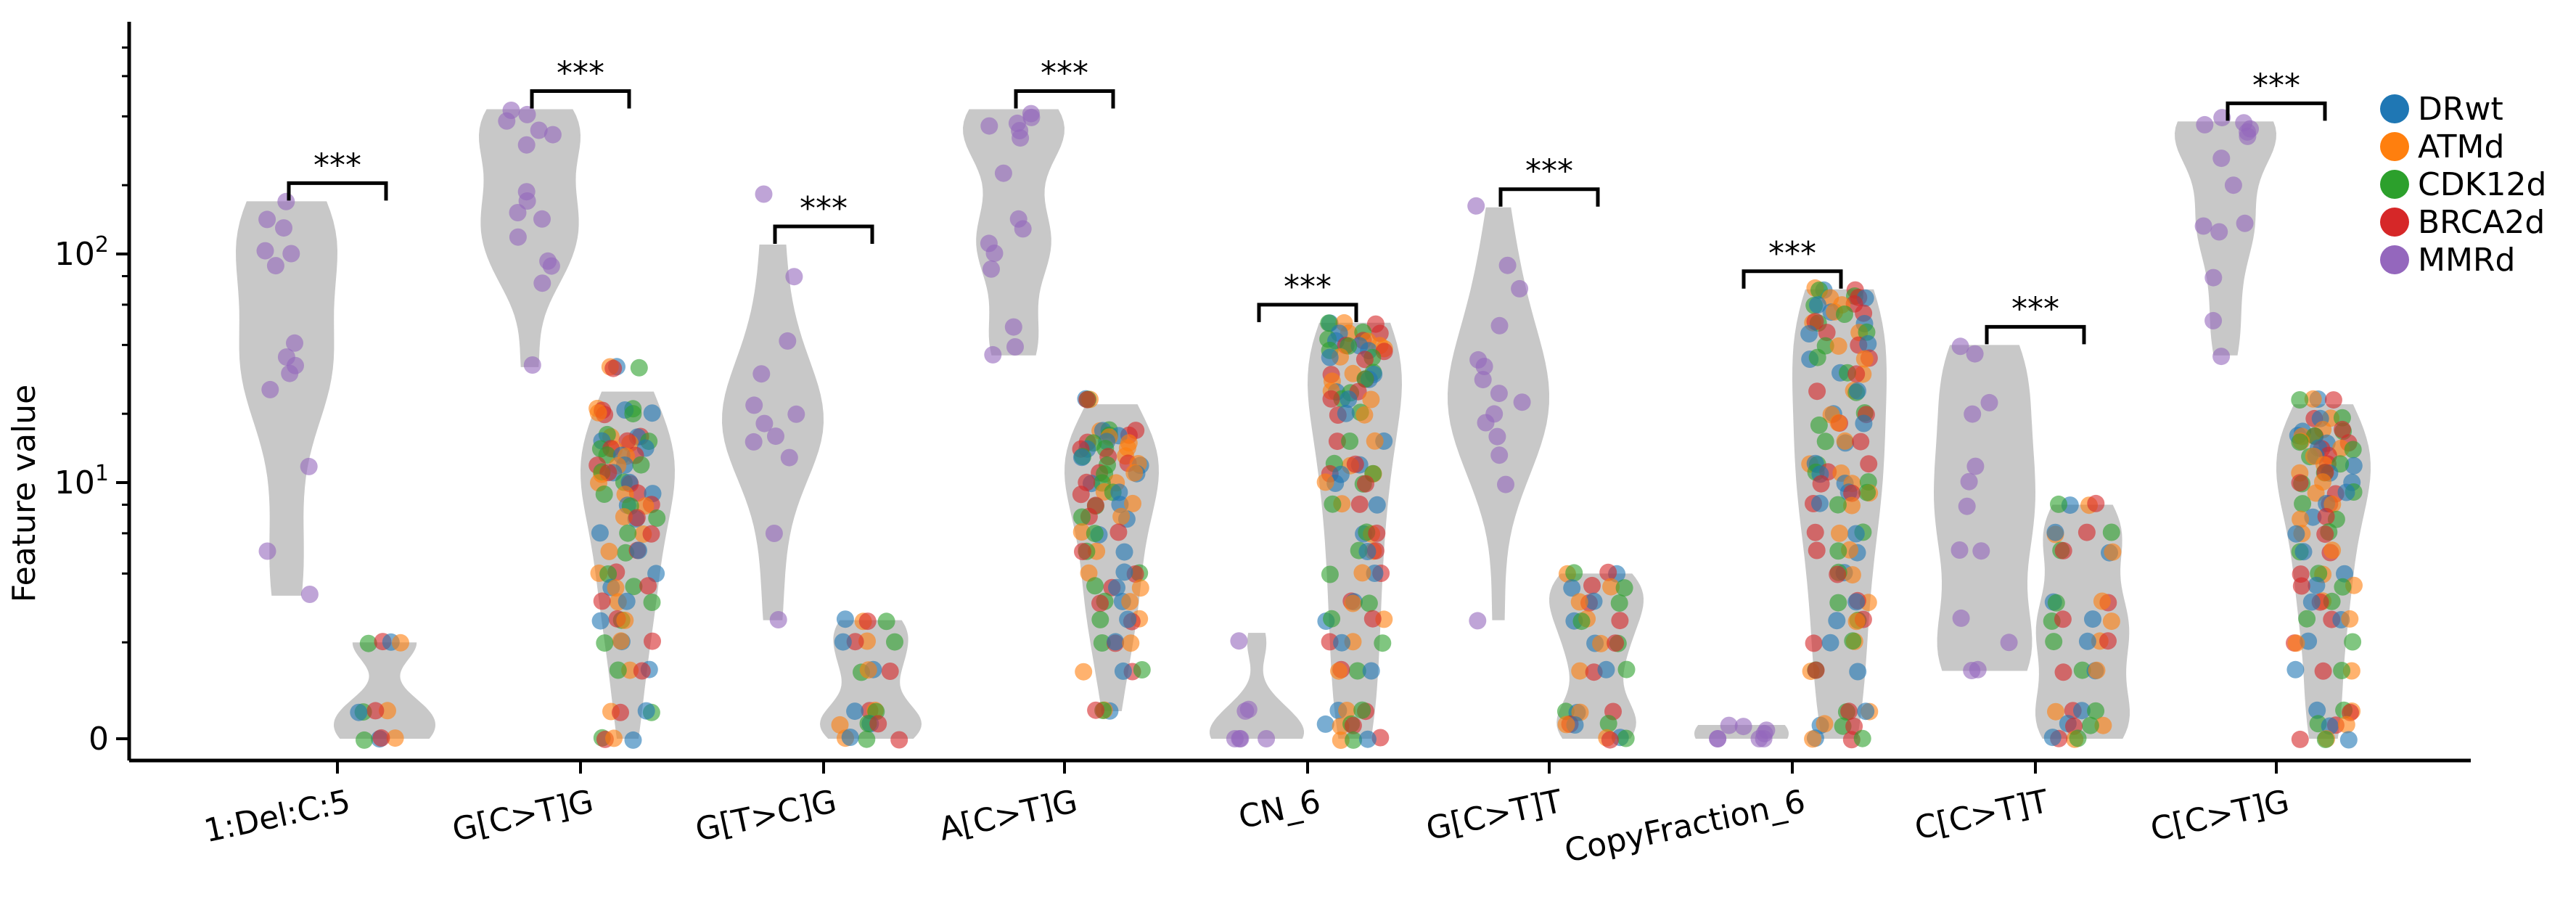 This screenshot has width=2576, height=910. What do you see at coordinates (2460, 109) in the screenshot?
I see `legend-label-drwt: DRwt` at bounding box center [2460, 109].